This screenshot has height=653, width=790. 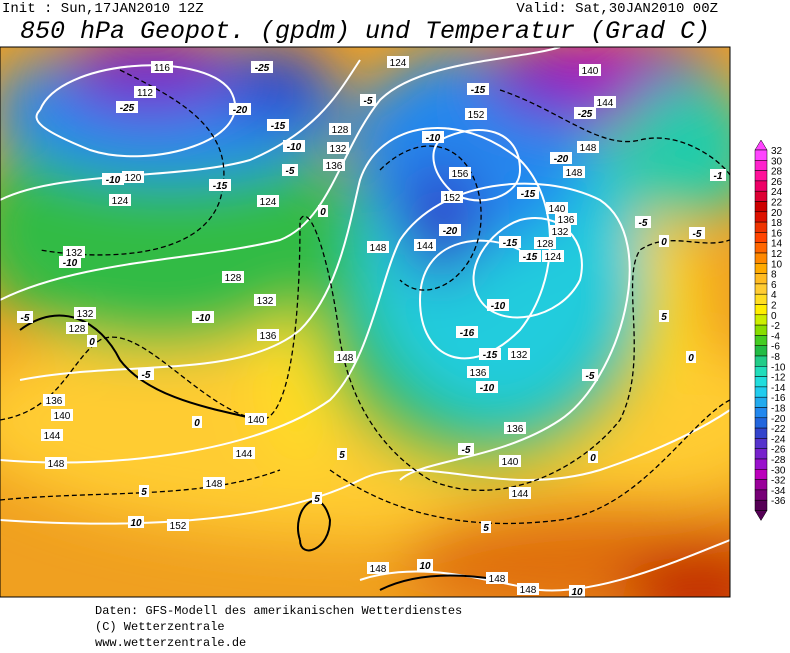 What do you see at coordinates (777, 264) in the screenshot?
I see `colorbar-label: 10` at bounding box center [777, 264].